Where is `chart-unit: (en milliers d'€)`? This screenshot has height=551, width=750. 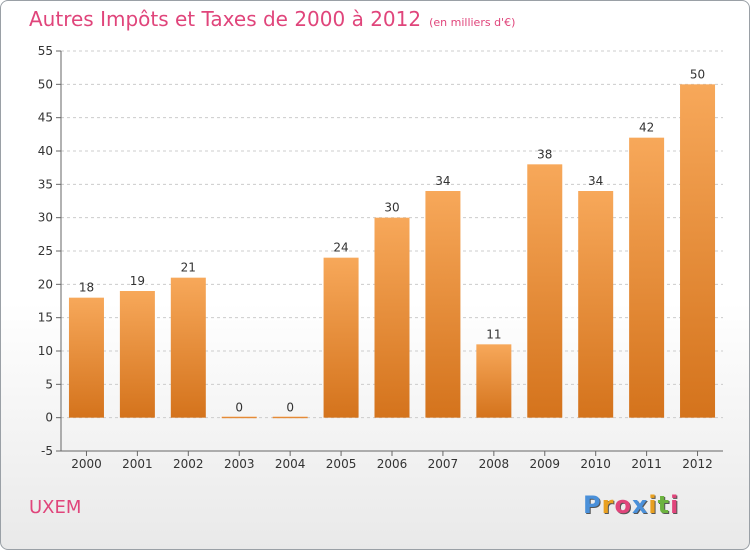
chart-unit: (en milliers d'€) is located at coordinates (472, 22).